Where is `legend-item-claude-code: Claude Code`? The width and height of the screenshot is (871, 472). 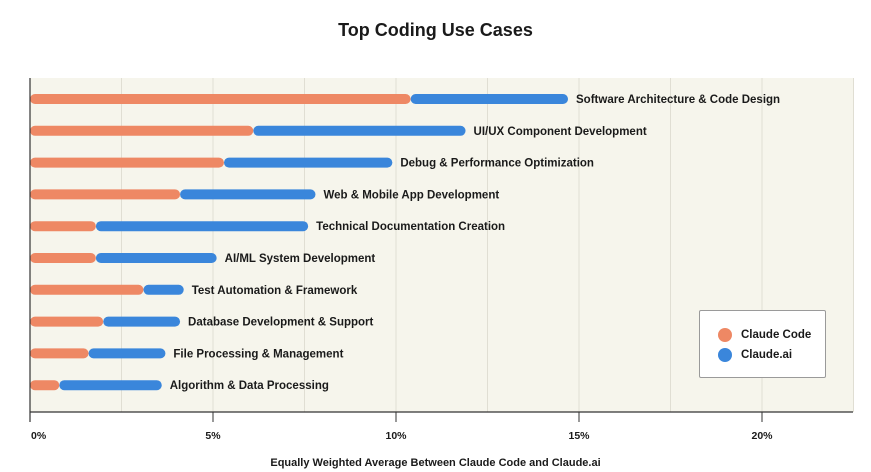
legend-item-claude-code: Claude Code is located at coordinates (764, 335).